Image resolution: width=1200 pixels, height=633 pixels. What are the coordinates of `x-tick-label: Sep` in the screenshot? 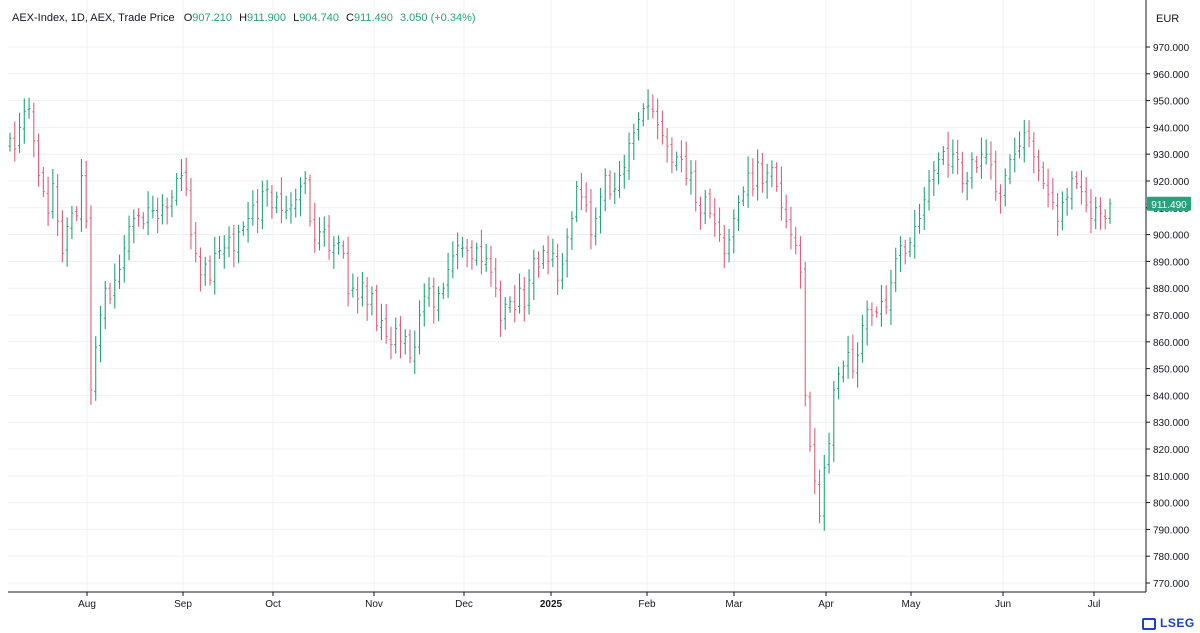 It's located at (183, 604).